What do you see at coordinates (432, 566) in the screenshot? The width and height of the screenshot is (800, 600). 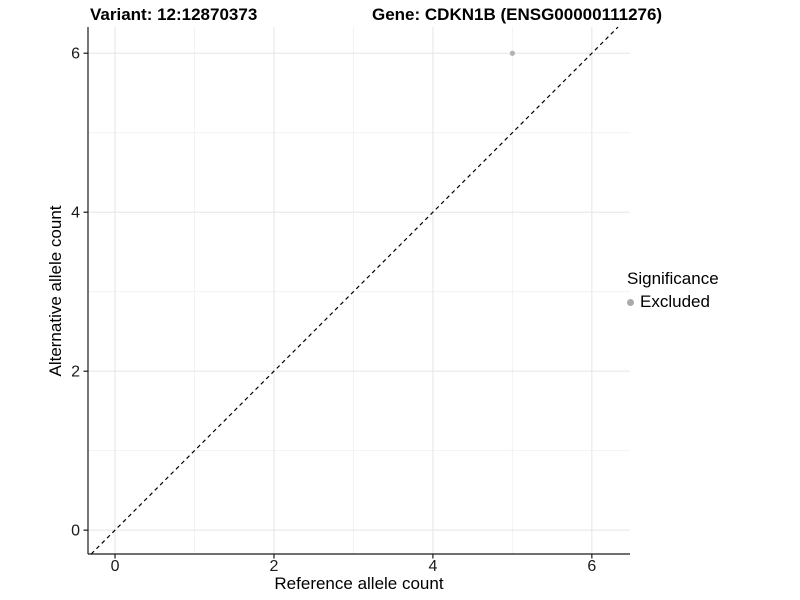 I see `x-tick-label: 4` at bounding box center [432, 566].